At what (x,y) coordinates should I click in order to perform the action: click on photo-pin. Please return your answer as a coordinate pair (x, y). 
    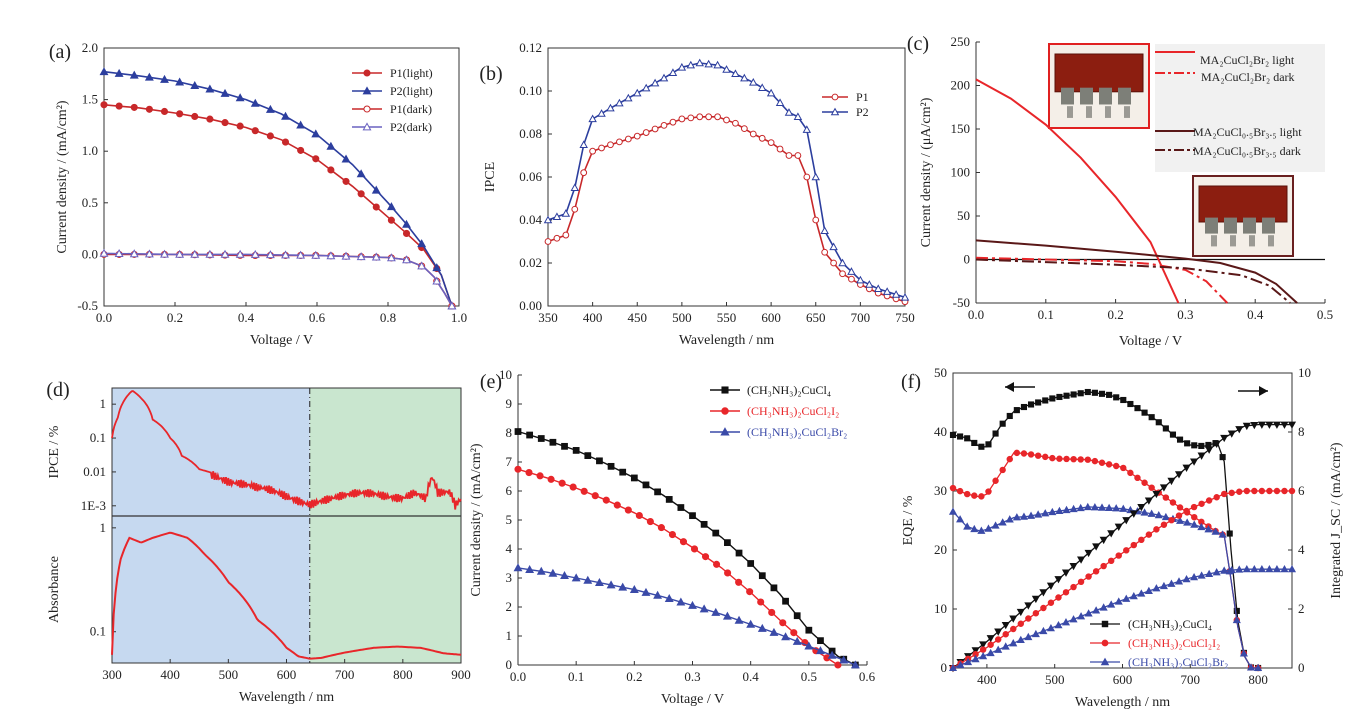
    Looking at the image, I should click on (1070, 112).